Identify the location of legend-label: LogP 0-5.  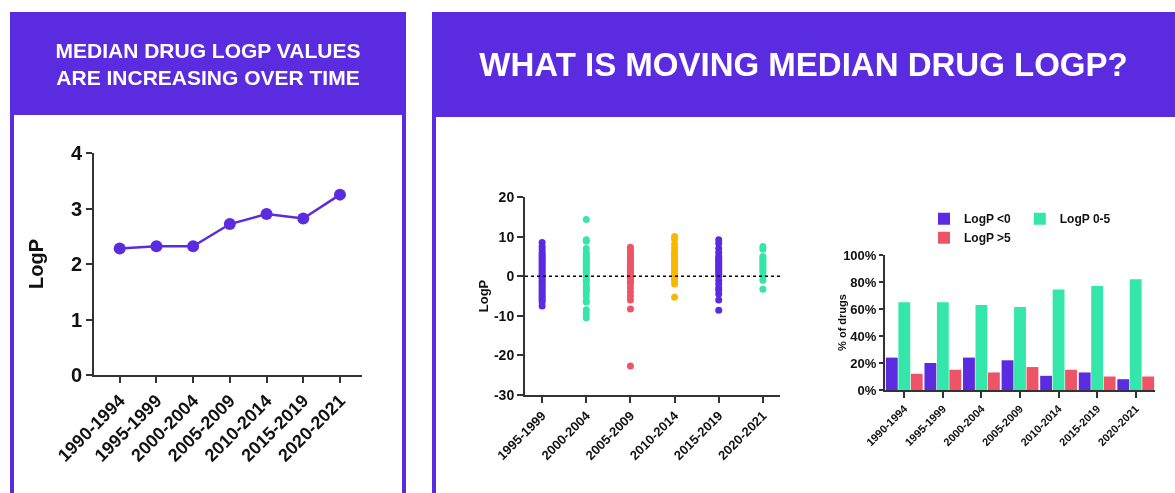
(1085, 219).